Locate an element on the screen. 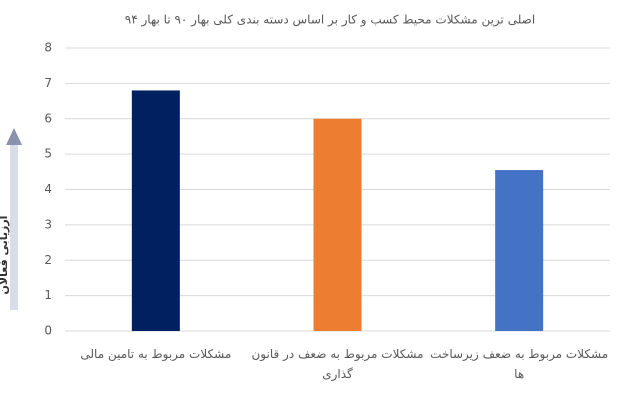 This screenshot has width=635, height=405. y-axis-arrow is located at coordinates (14, 219).